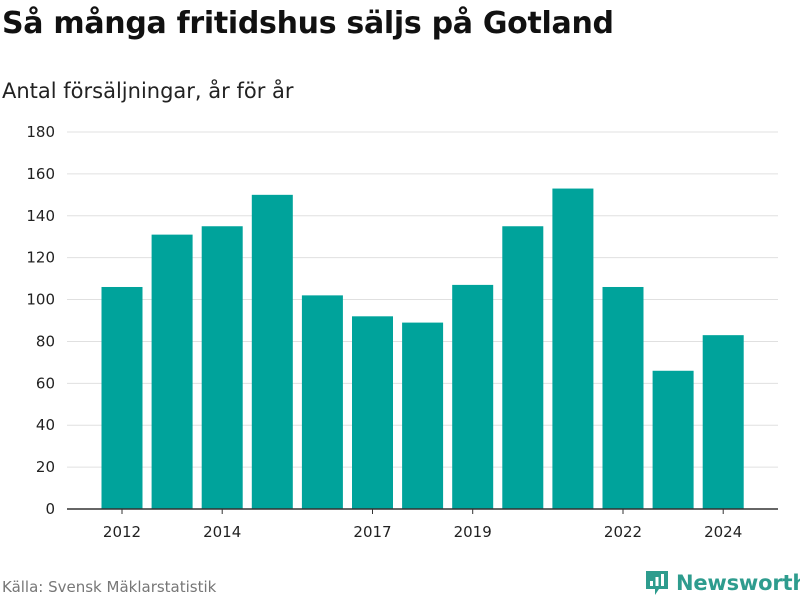 The height and width of the screenshot is (600, 800). Describe the element at coordinates (45, 383) in the screenshot. I see `y-tick-label: 60` at that location.